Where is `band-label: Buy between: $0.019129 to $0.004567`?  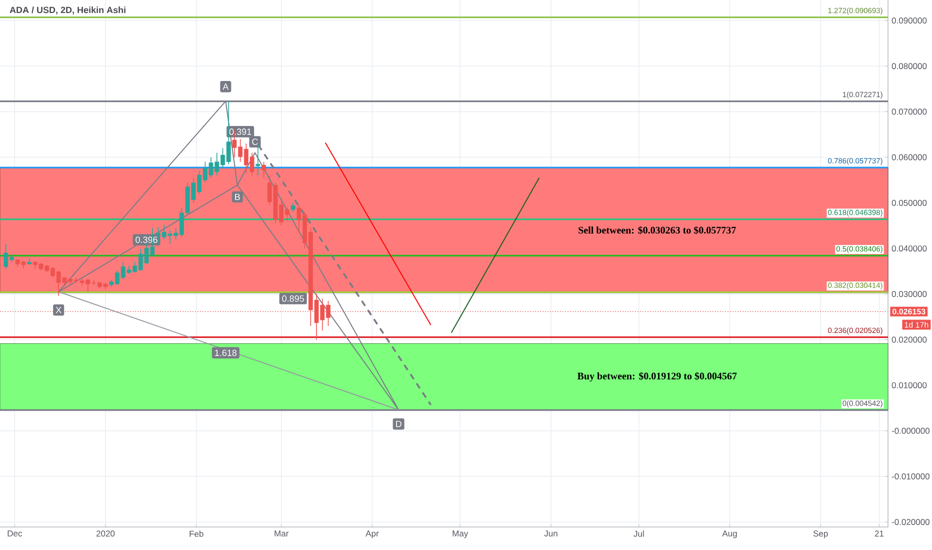 band-label: Buy between: $0.019129 to $0.004567 is located at coordinates (657, 377).